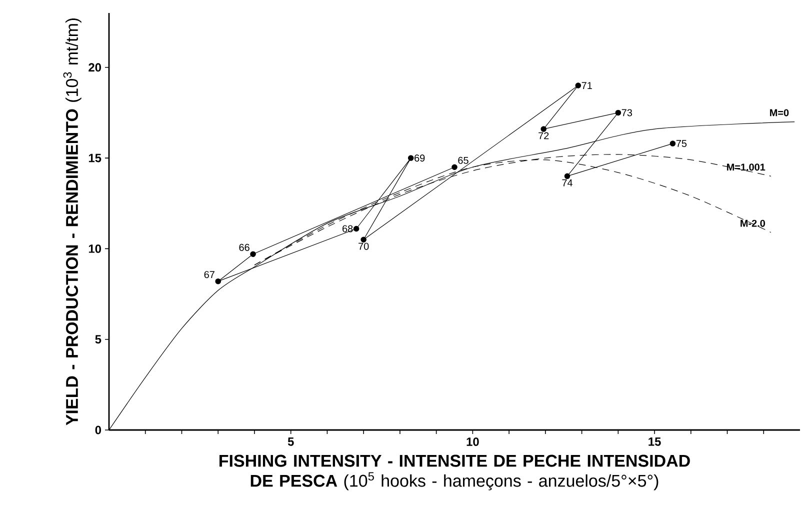 The width and height of the screenshot is (807, 524). Describe the element at coordinates (543, 136) in the screenshot. I see `annotation: 72` at that location.